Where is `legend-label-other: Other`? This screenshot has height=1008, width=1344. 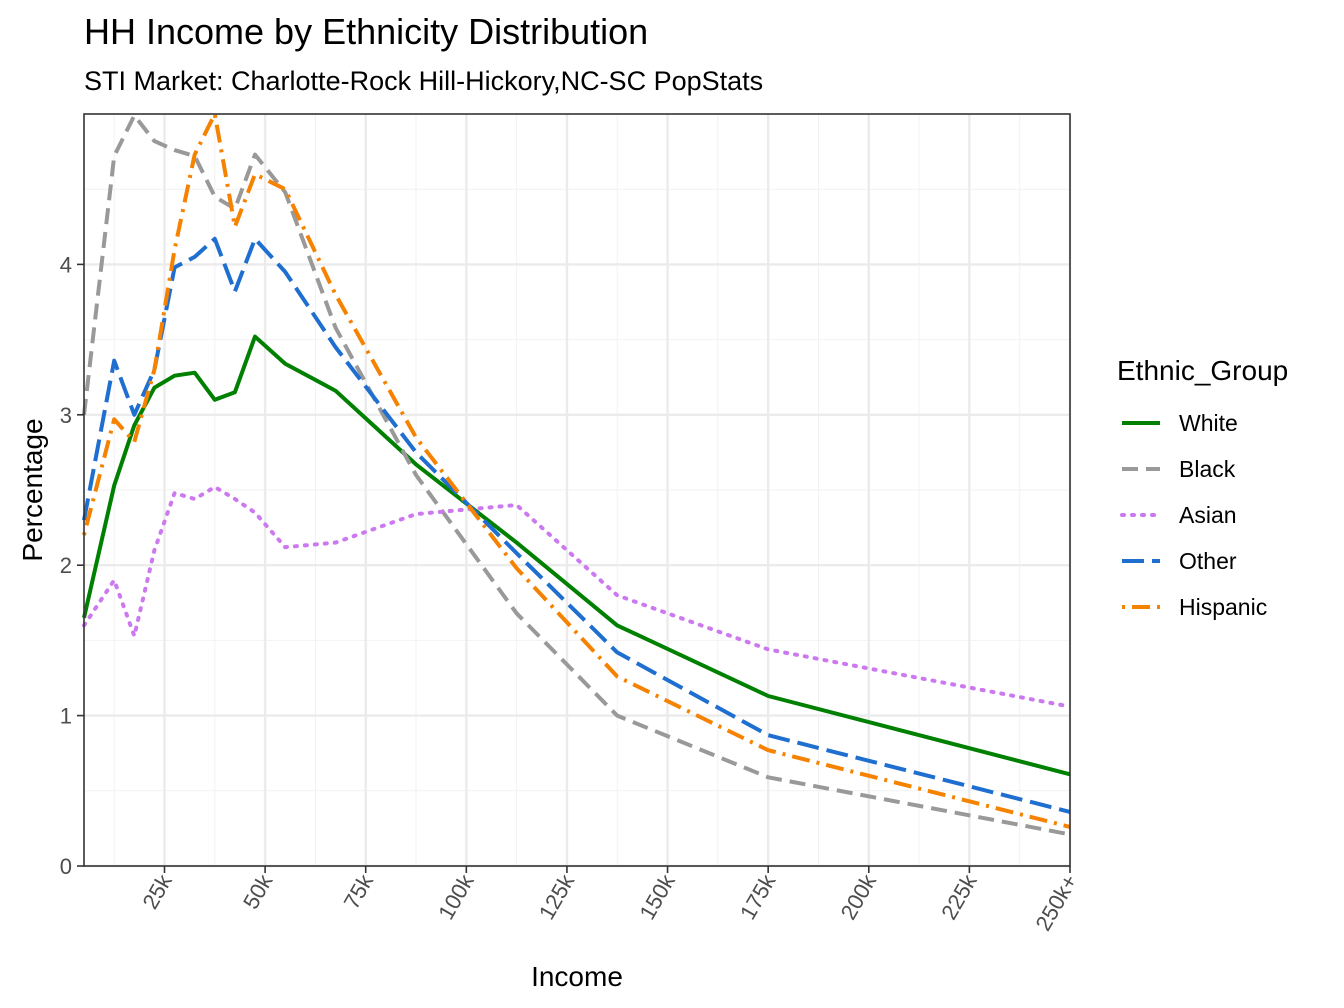
legend-label-other: Other is located at coordinates (1208, 561).